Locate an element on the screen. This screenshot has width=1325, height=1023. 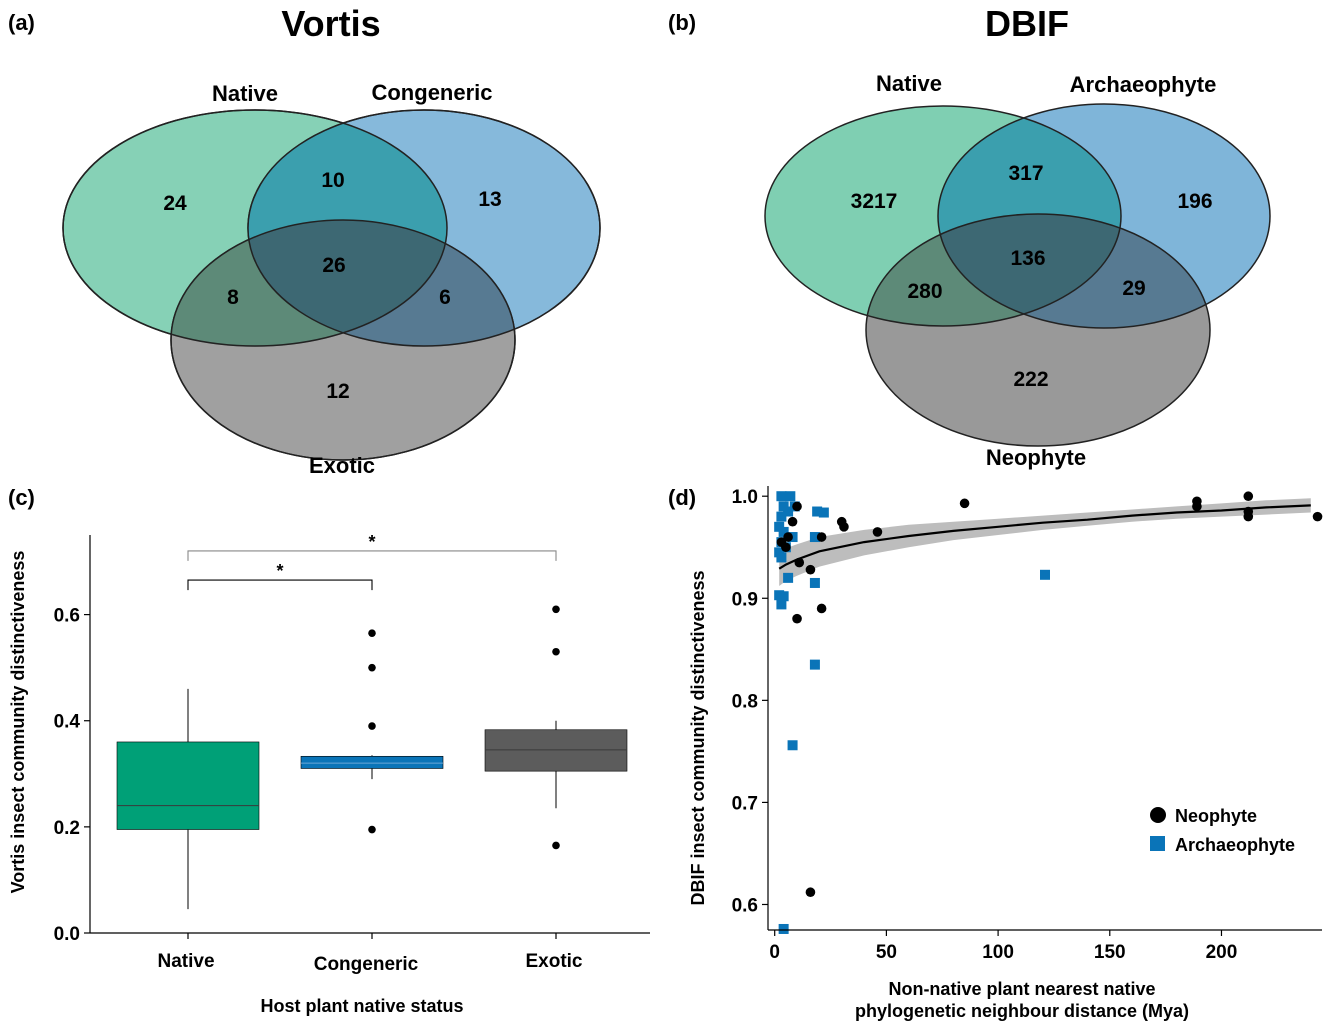
scatter-y-axis-title: DBIF insect community distinctiveness is located at coordinates (698, 737).